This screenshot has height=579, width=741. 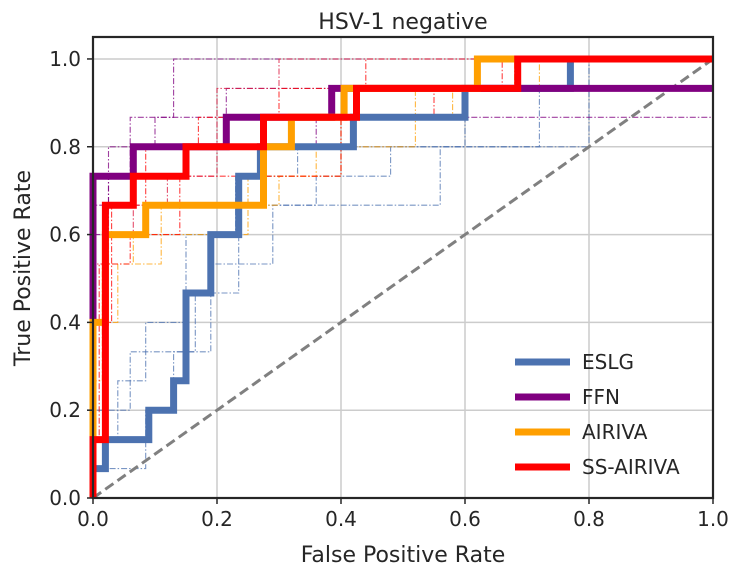 What do you see at coordinates (65, 59) in the screenshot?
I see `y-tick-label: 1.0` at bounding box center [65, 59].